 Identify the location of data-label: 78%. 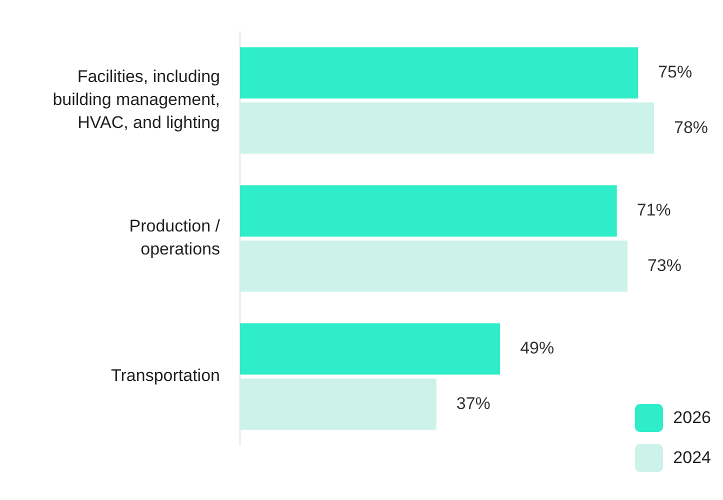
(691, 127).